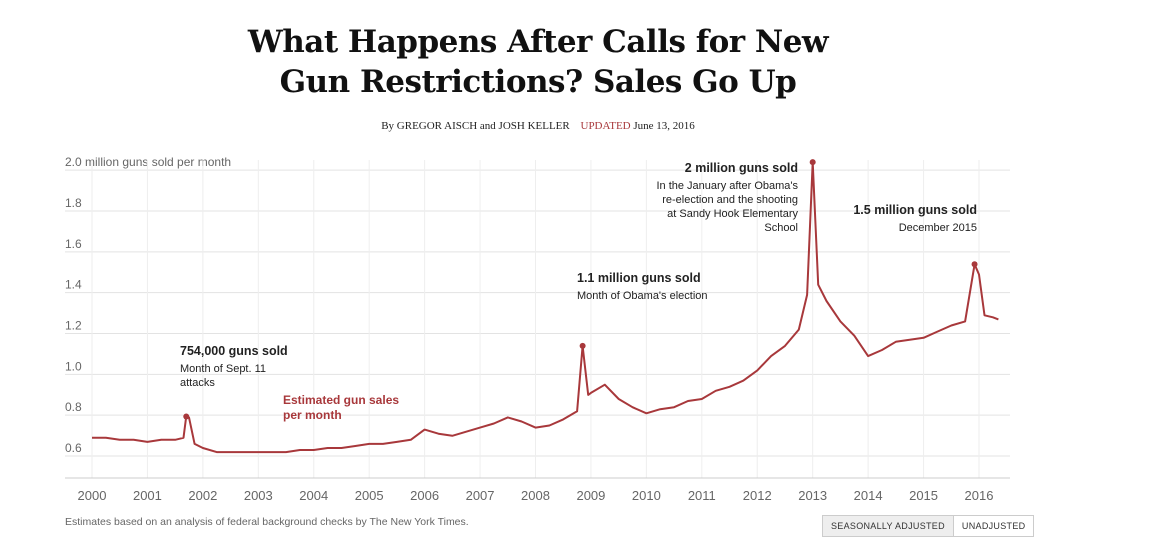 The image size is (1171, 553). What do you see at coordinates (234, 351) in the screenshot?
I see `annotation-title: 754,000 guns sold` at bounding box center [234, 351].